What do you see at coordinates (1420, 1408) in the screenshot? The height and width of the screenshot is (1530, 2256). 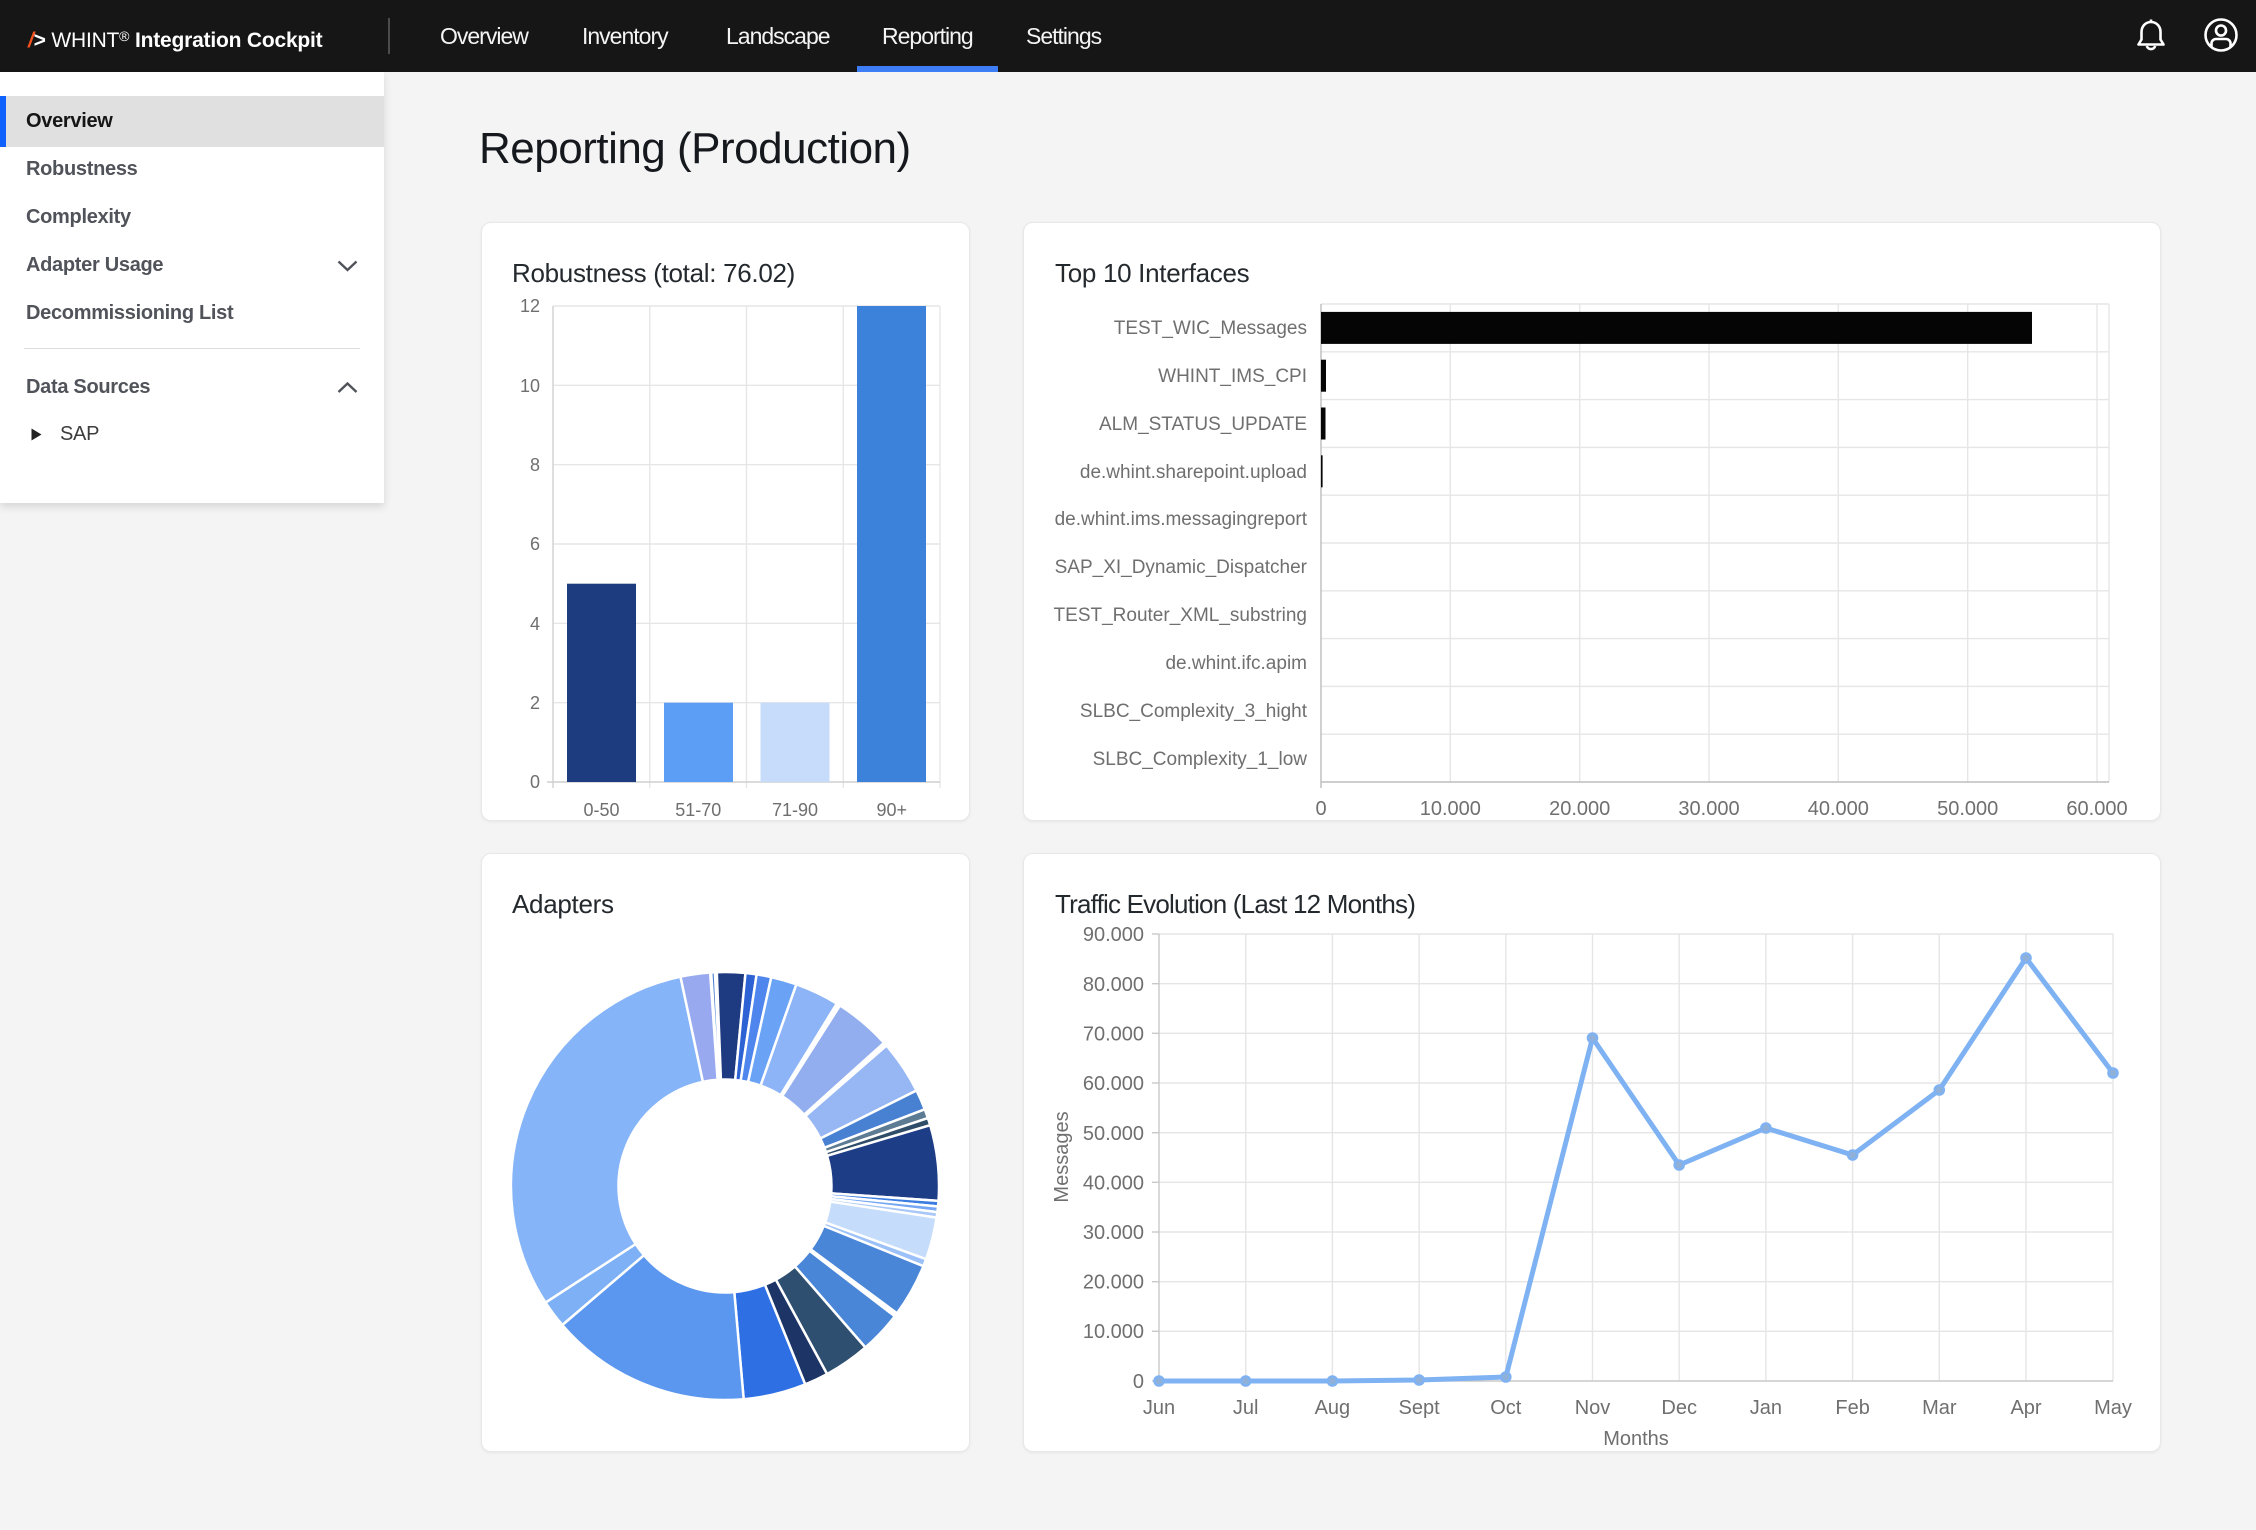 I see `svg-text: Sept` at bounding box center [1420, 1408].